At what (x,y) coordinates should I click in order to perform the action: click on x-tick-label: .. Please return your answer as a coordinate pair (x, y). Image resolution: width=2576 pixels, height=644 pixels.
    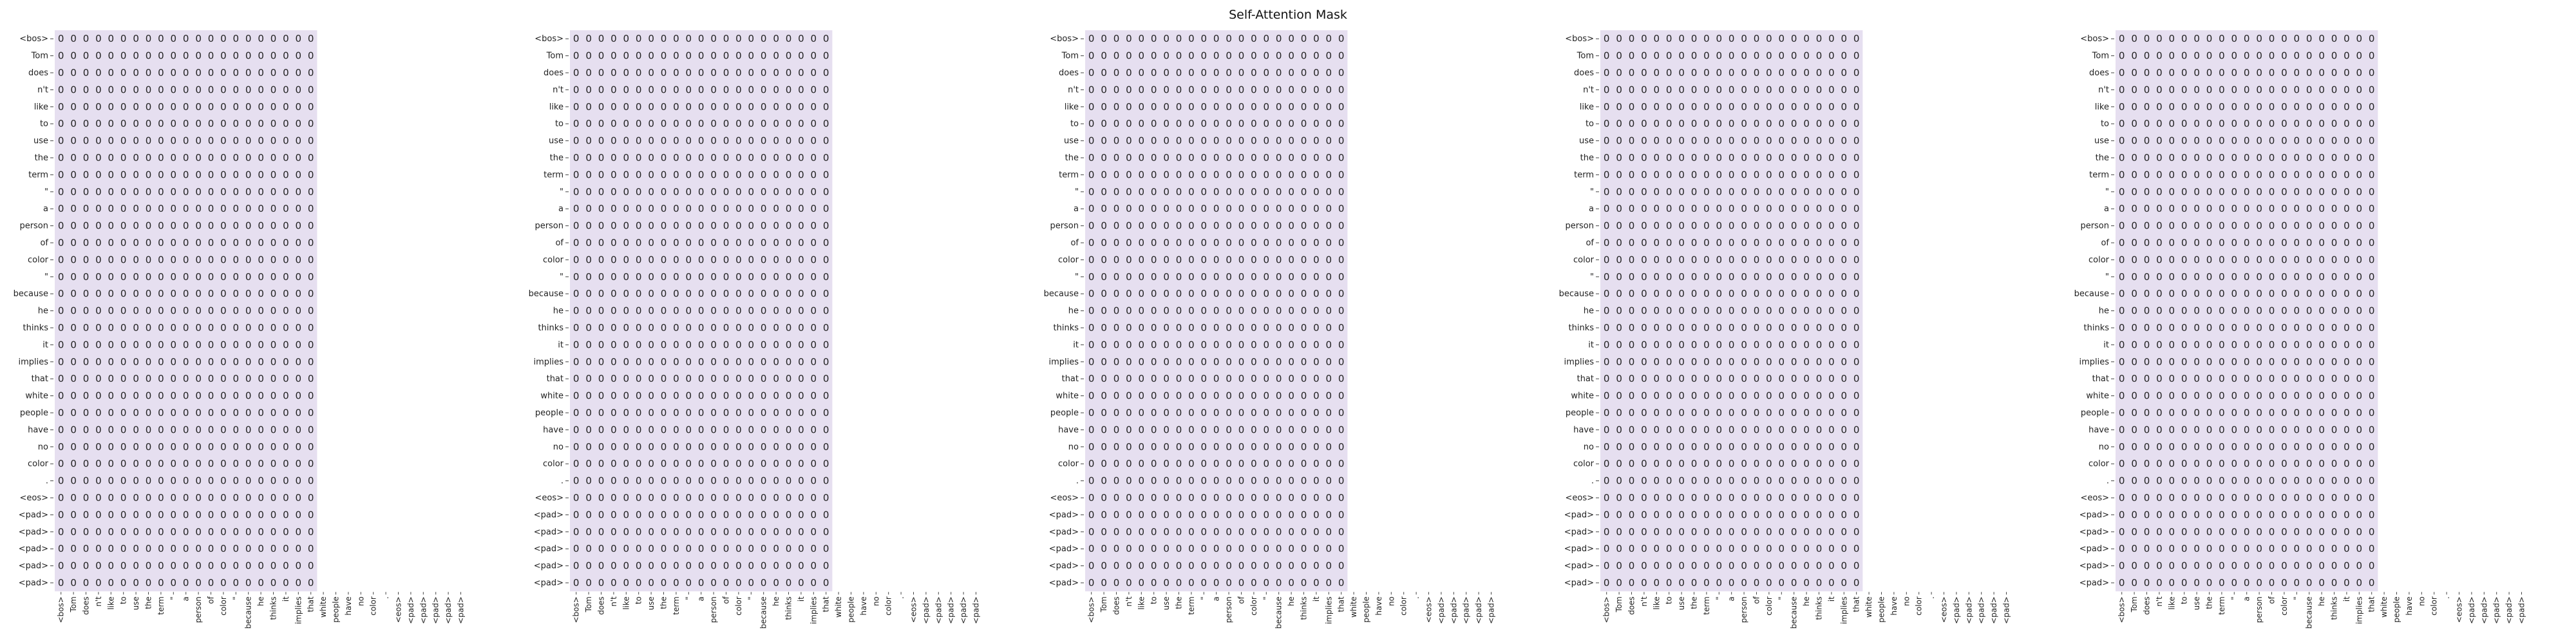
    Looking at the image, I should click on (1416, 597).